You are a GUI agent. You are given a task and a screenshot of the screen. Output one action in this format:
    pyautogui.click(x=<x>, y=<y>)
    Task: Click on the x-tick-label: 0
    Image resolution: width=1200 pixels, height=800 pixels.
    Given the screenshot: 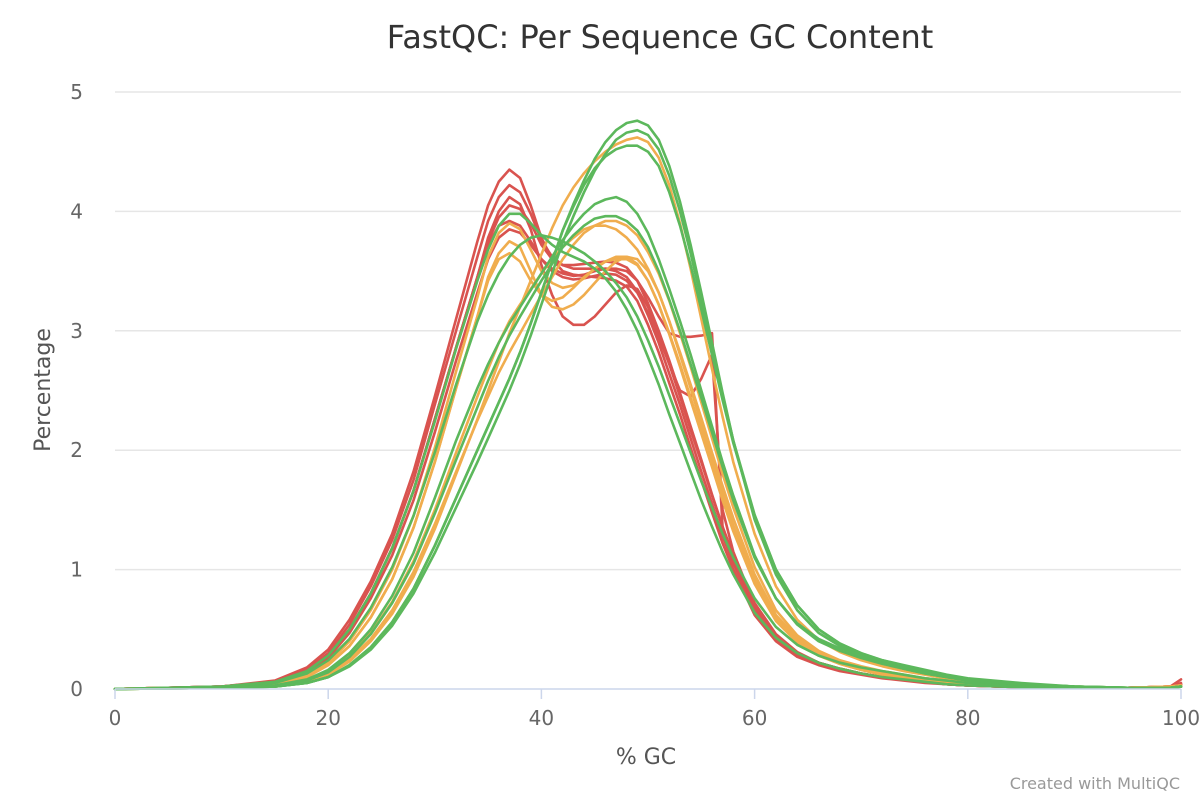 What is the action you would take?
    pyautogui.click(x=115, y=718)
    